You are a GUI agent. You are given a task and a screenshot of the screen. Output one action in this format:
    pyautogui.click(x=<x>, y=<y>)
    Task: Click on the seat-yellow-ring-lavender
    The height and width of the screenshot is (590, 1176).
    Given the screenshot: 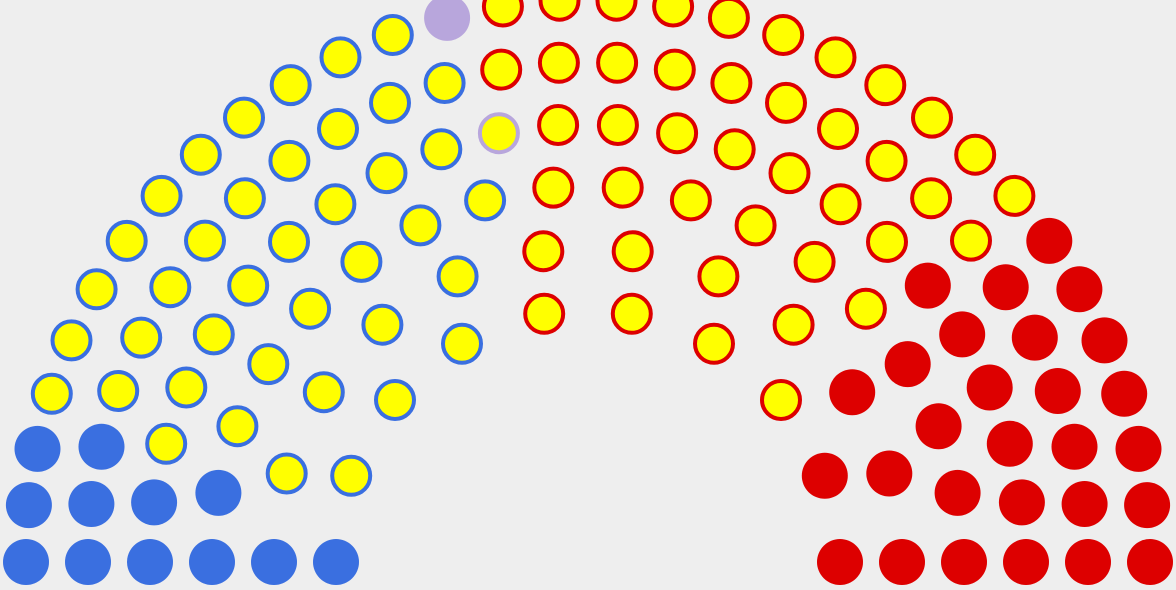 What is the action you would take?
    pyautogui.click(x=498, y=133)
    